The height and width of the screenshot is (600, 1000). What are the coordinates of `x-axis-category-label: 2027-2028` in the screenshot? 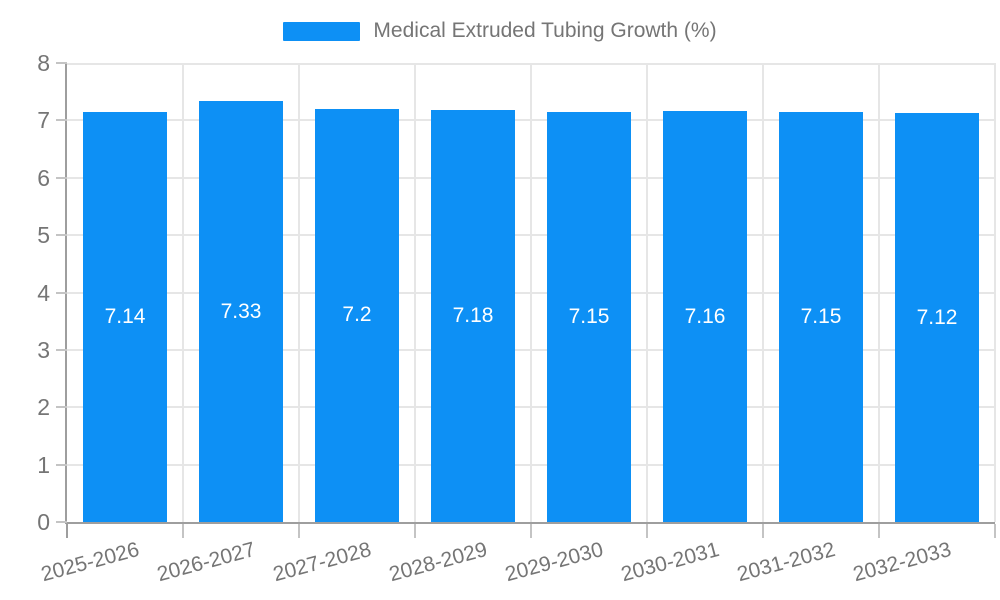 It's located at (322, 562).